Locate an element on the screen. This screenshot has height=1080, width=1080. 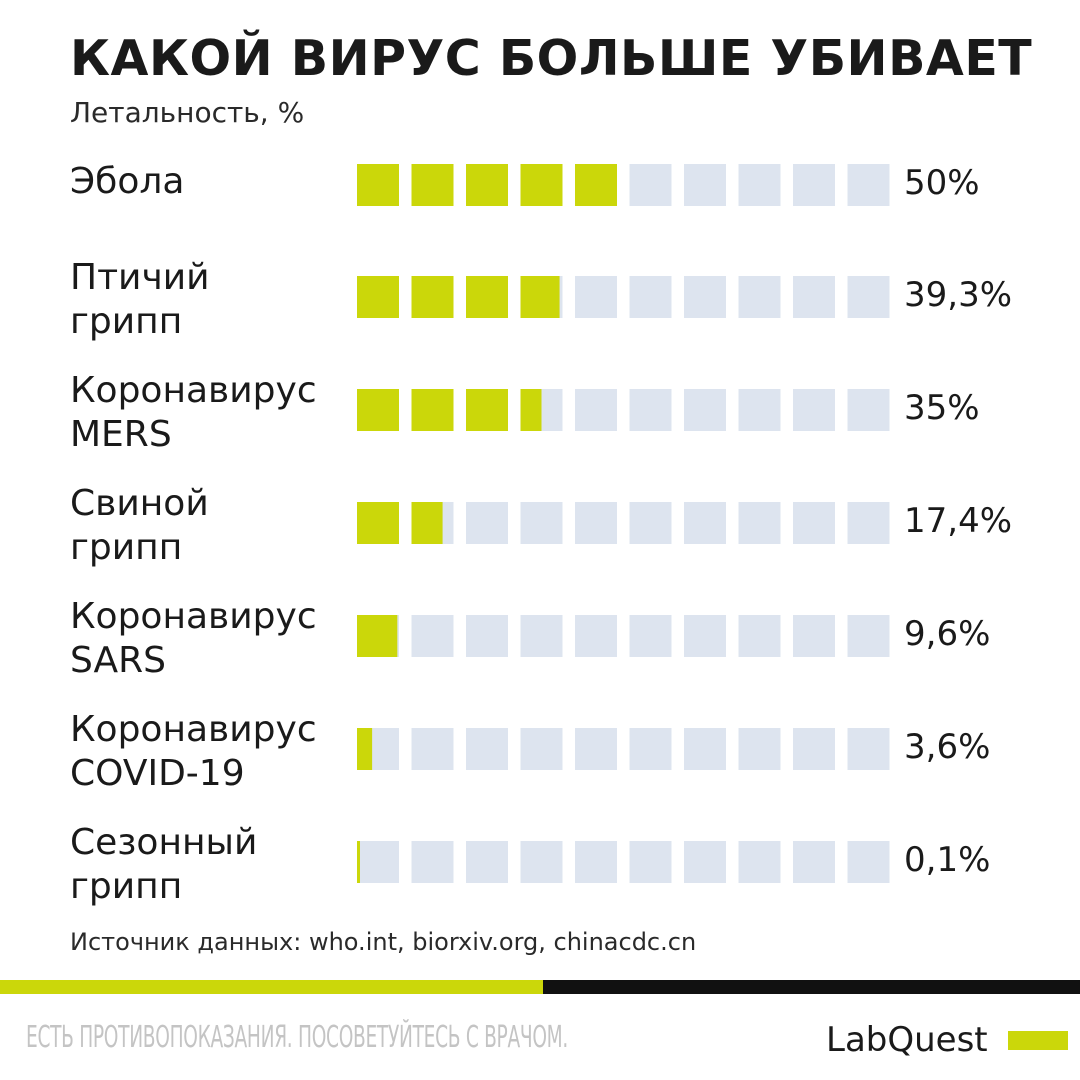
category-label: Коронавирус MERS is located at coordinates (205, 413).